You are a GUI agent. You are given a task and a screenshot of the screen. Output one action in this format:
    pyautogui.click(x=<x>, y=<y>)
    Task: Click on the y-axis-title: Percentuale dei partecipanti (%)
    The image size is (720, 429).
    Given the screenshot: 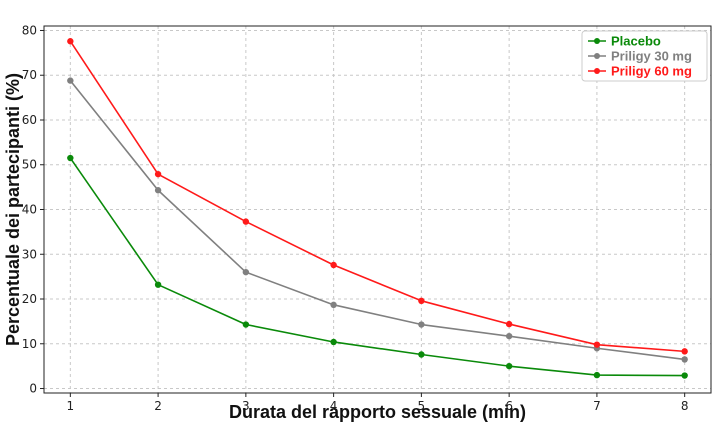 What is the action you would take?
    pyautogui.click(x=13, y=209)
    